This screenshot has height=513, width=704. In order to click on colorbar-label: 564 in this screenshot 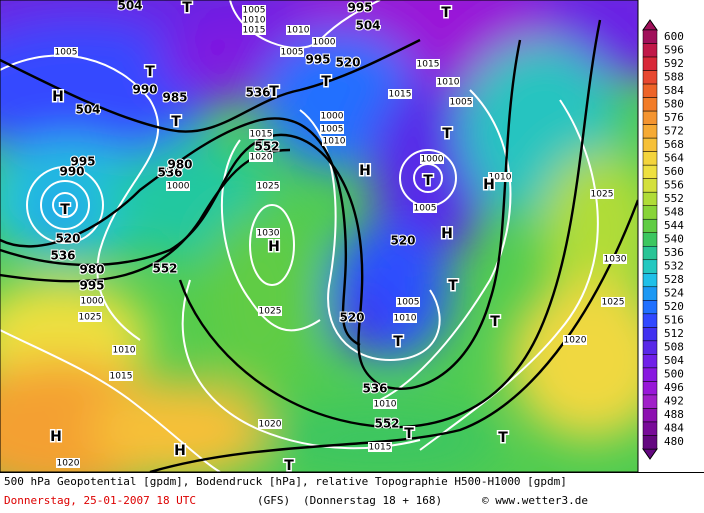, I will do `click(674, 157)`.